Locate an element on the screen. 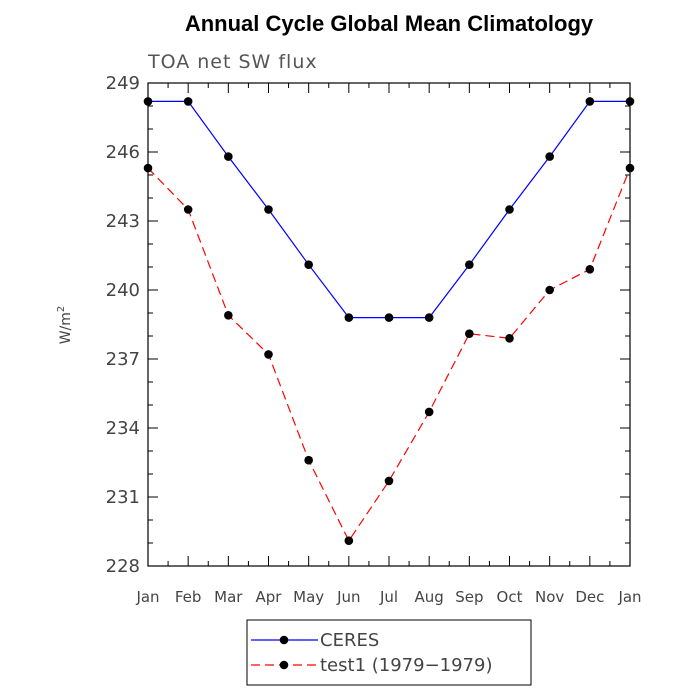  y-tick-label: 237 is located at coordinates (123, 359).